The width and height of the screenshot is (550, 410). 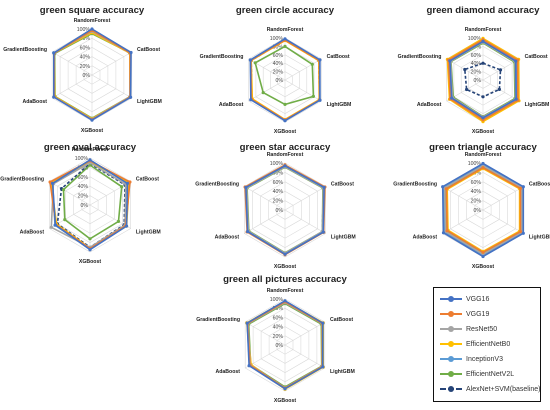 What do you see at coordinates (468, 329) in the screenshot?
I see `legend-entry-resnet50: ResNet50` at bounding box center [468, 329].